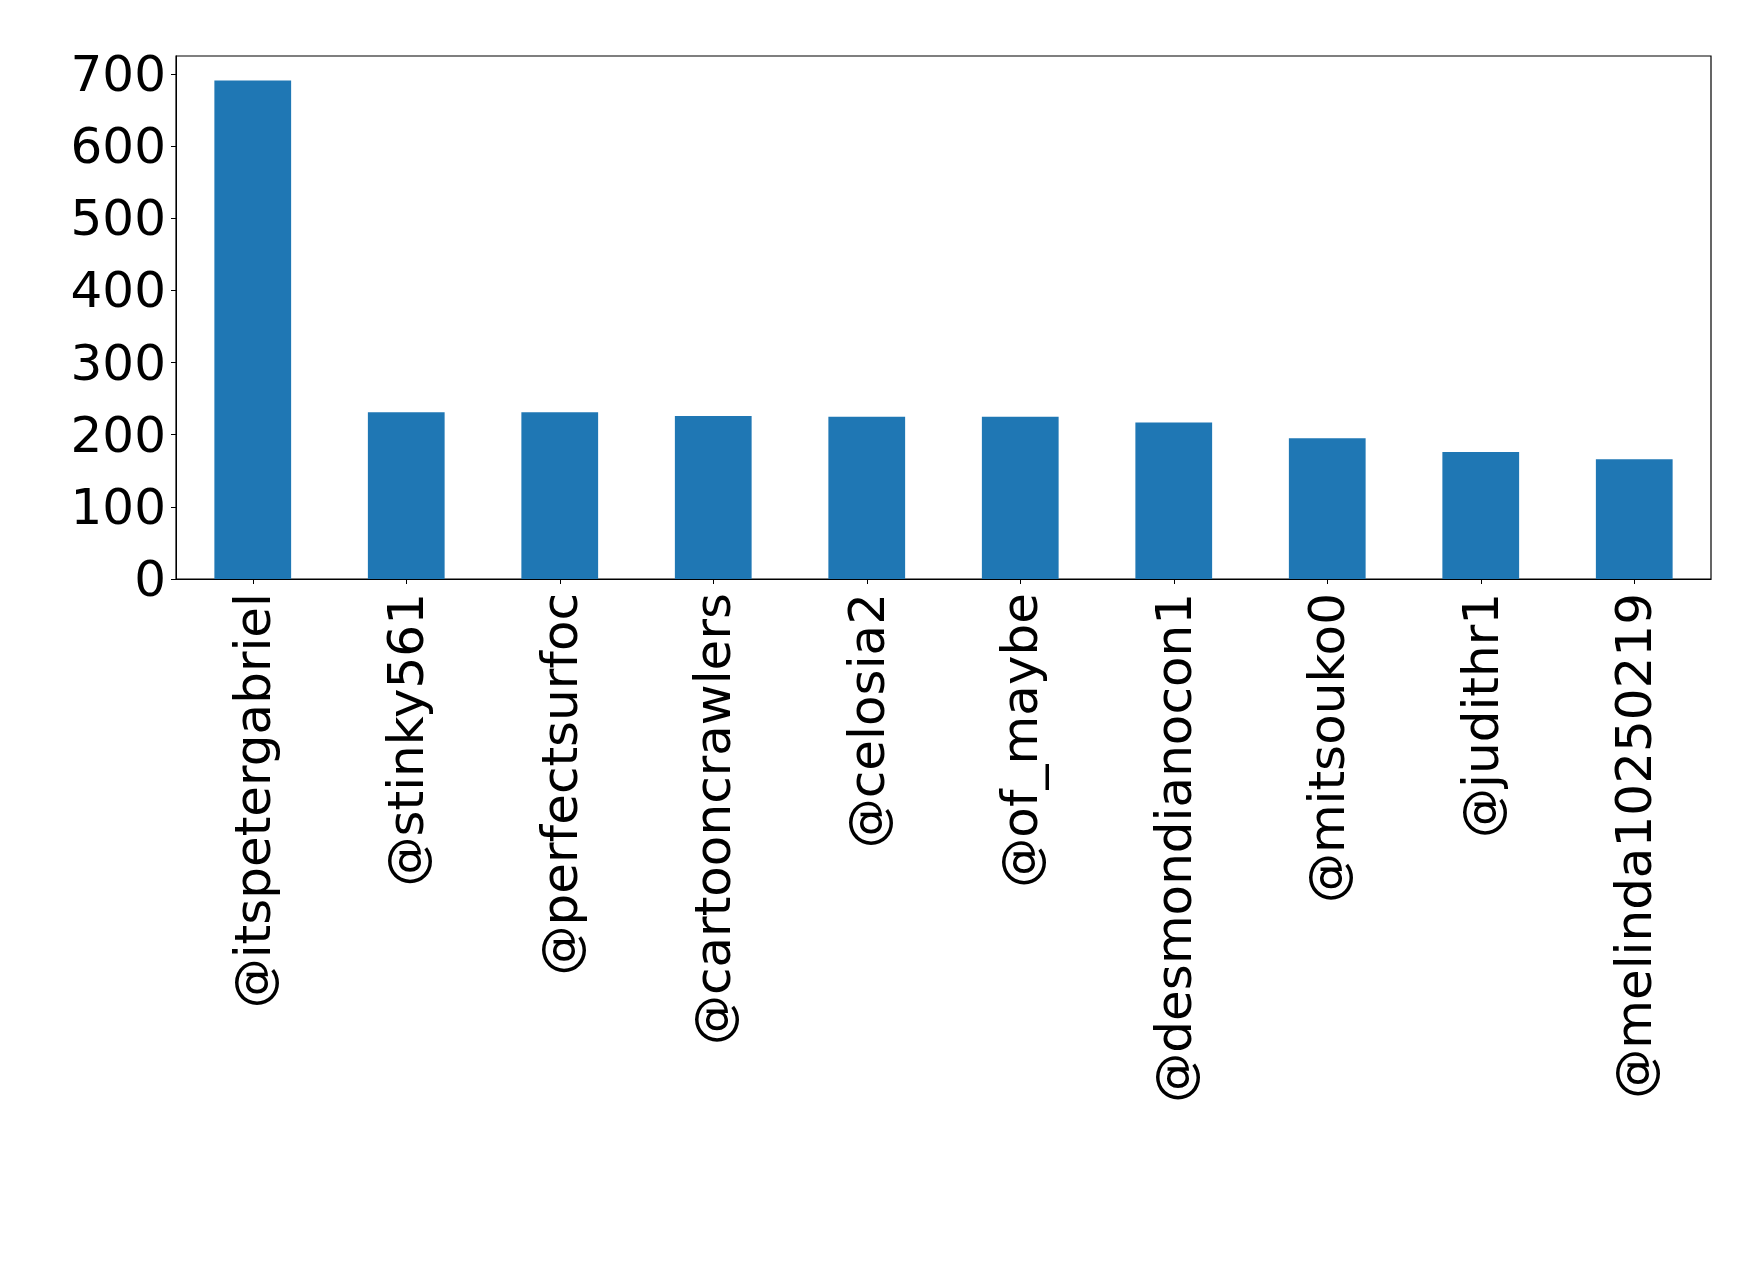  What do you see at coordinates (1634, 846) in the screenshot?
I see `x-tick-label: @melinda10250219` at bounding box center [1634, 846].